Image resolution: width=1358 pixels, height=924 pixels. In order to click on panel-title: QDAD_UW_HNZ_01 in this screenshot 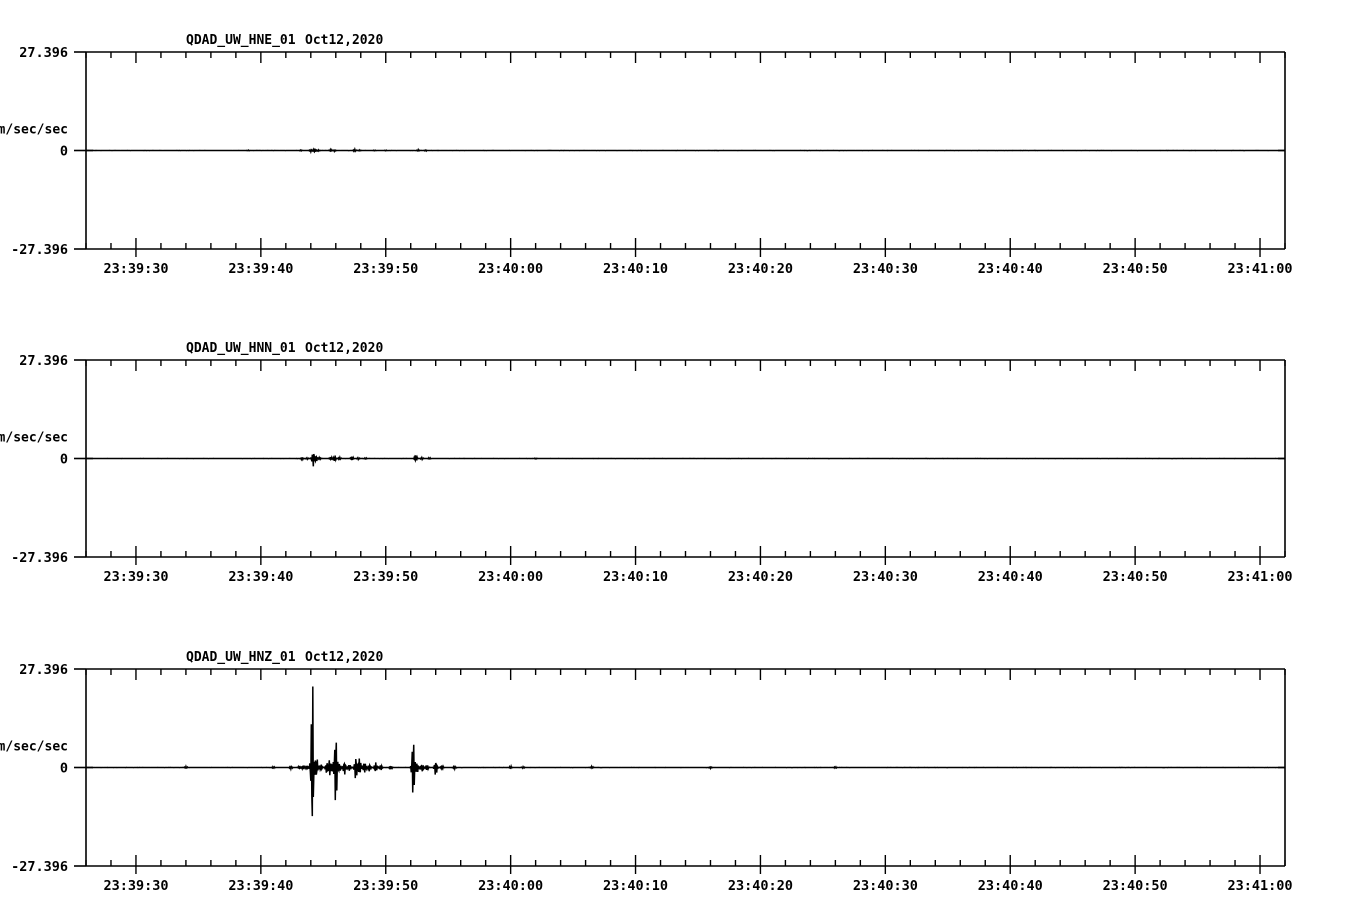, I will do `click(241, 657)`.